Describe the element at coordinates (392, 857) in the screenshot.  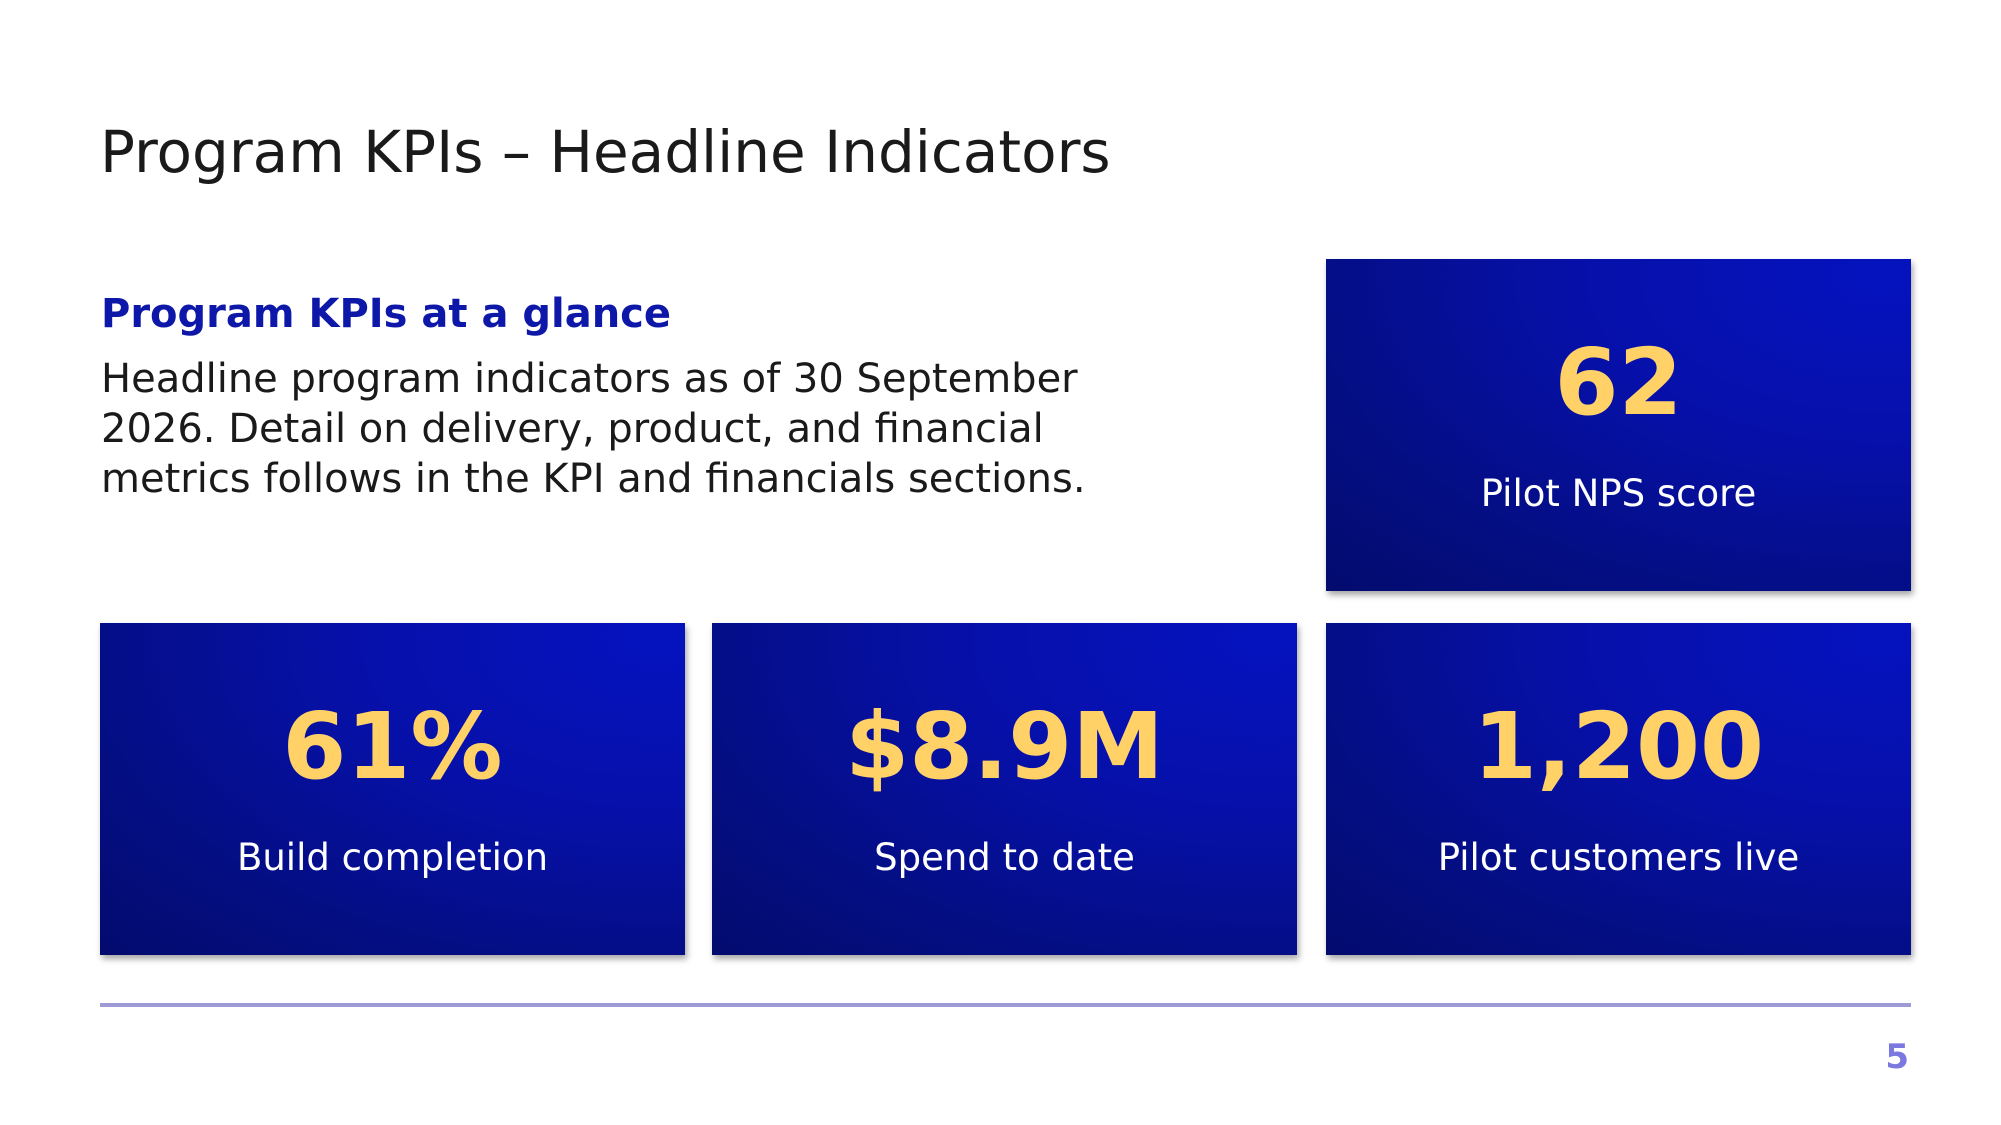
I see `kpi-label: Build completion` at that location.